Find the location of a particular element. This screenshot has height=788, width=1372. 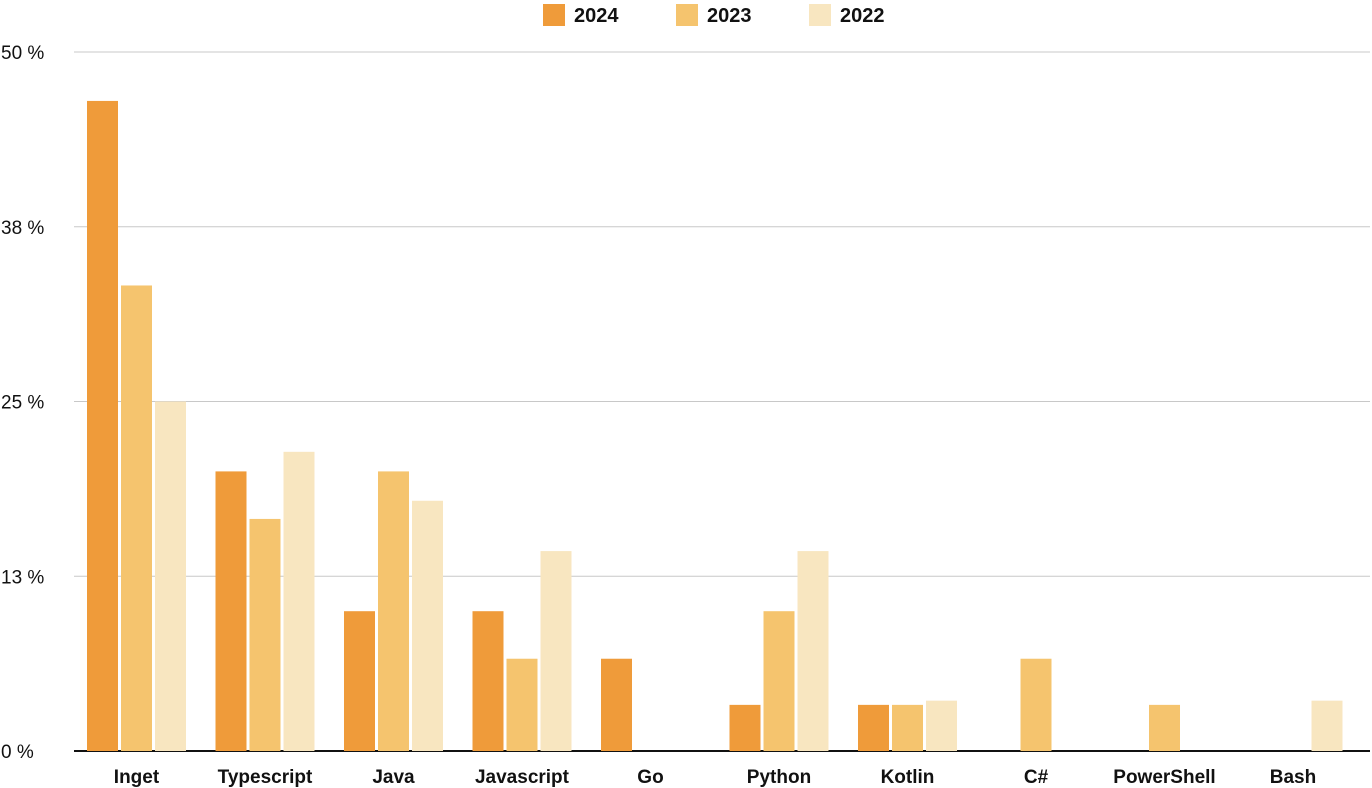

bar-2022-python is located at coordinates (813, 651).